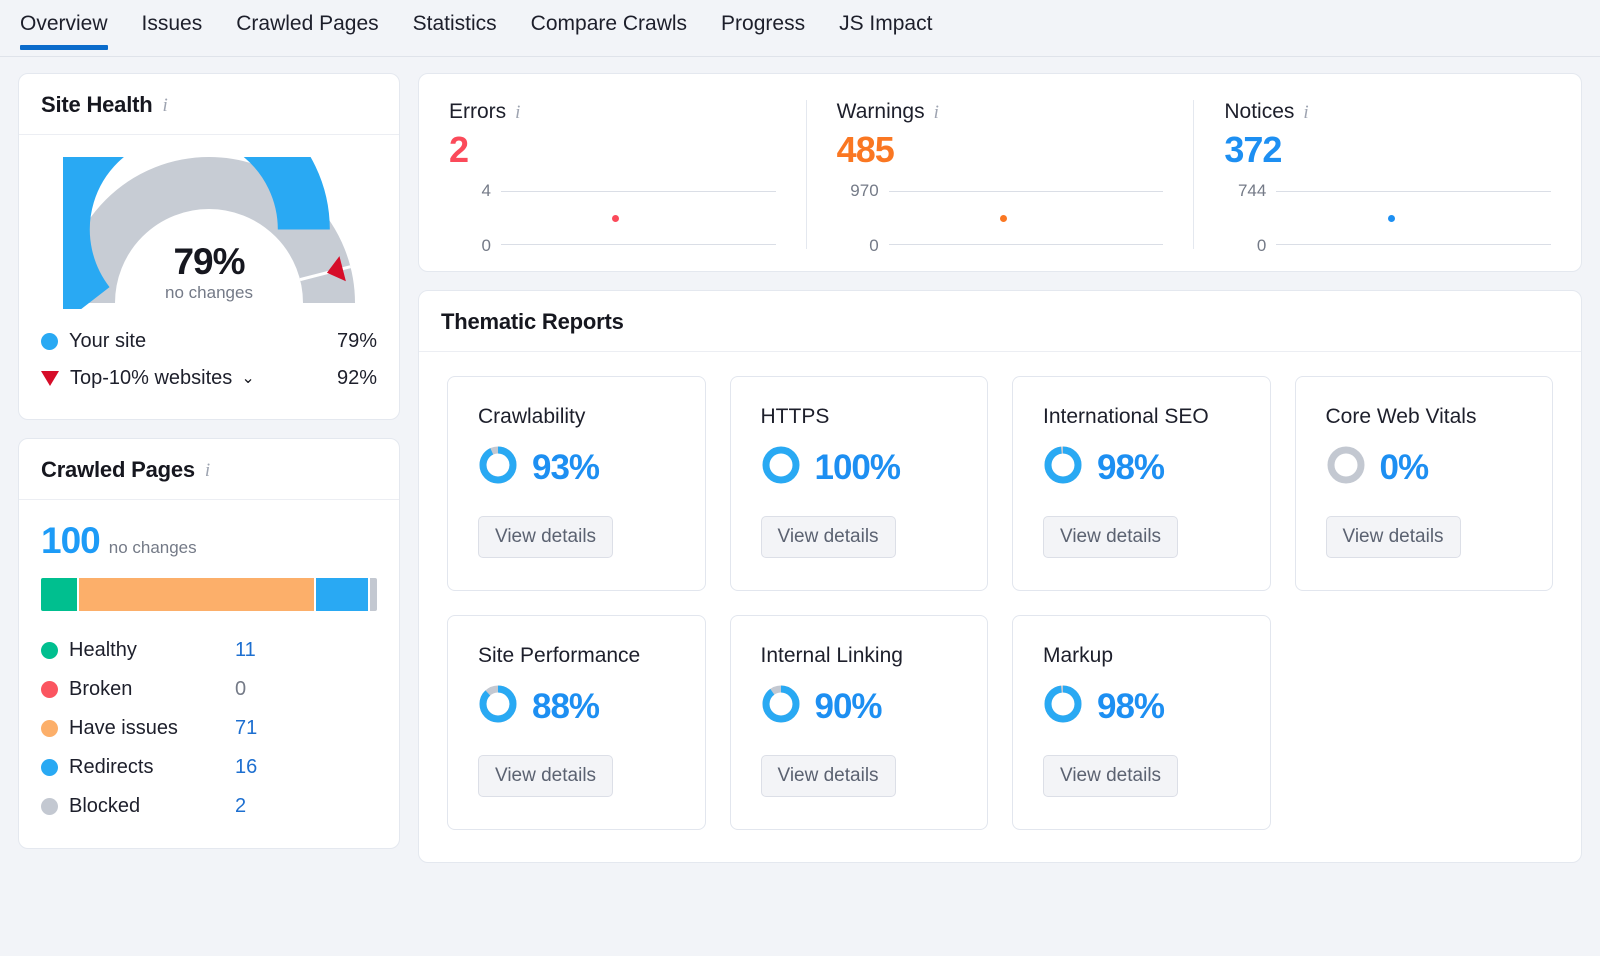  I want to click on sparkline-errors: 4 0, so click(612, 218).